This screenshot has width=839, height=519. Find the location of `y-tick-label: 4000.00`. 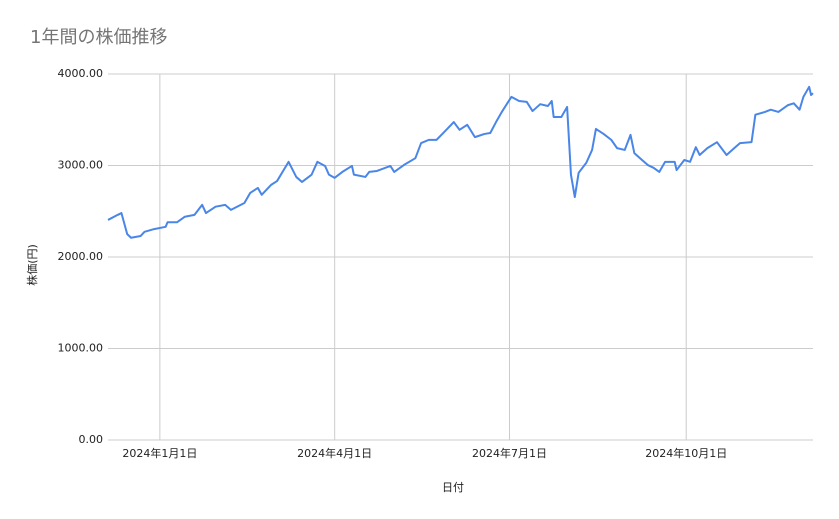

y-tick-label: 4000.00 is located at coordinates (81, 73).